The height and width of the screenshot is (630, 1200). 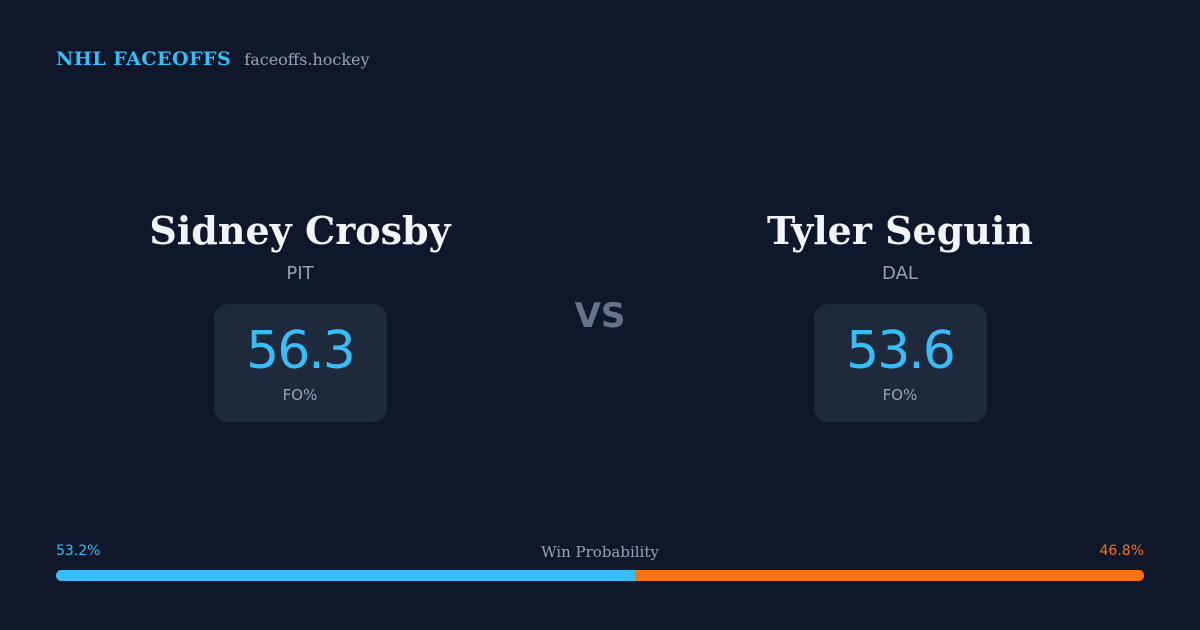 What do you see at coordinates (78, 551) in the screenshot?
I see `win-probability-left: 53.2%` at bounding box center [78, 551].